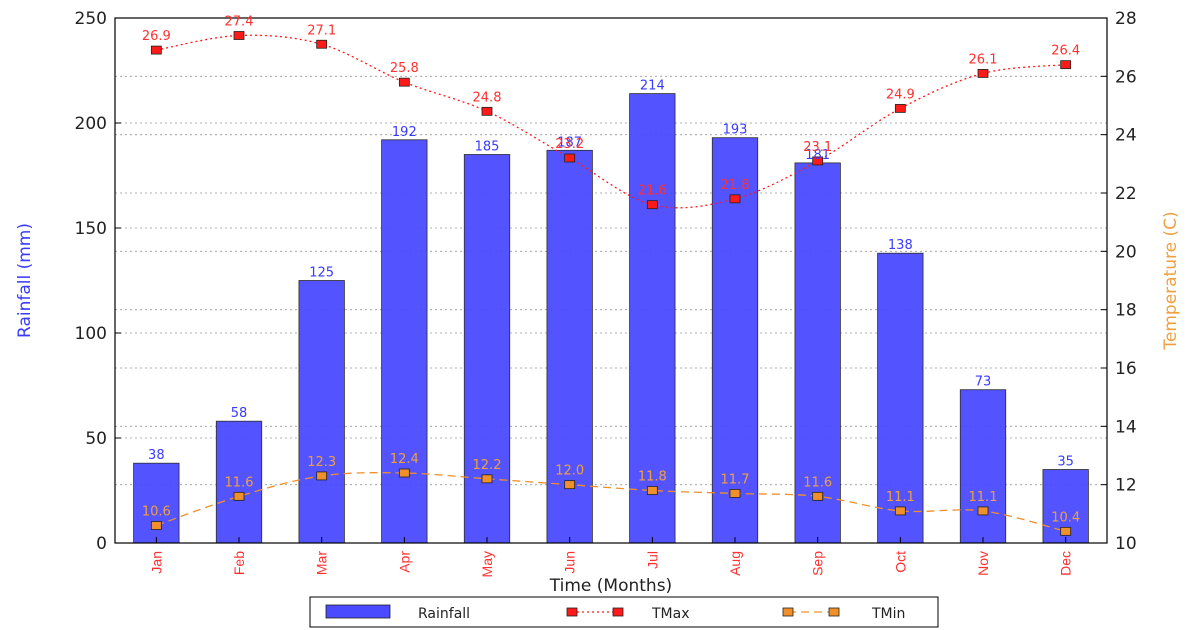 Image resolution: width=1192 pixels, height=630 pixels. Describe the element at coordinates (735, 130) in the screenshot. I see `rainfall-value-label: 193` at that location.